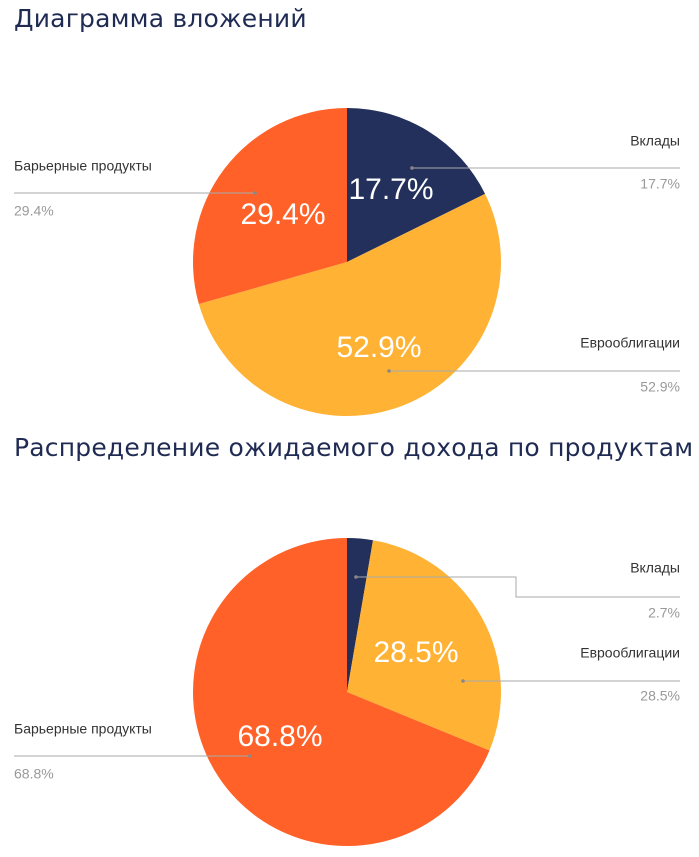  Describe the element at coordinates (282, 214) in the screenshot. I see `slice-value-label: 29.4%` at that location.